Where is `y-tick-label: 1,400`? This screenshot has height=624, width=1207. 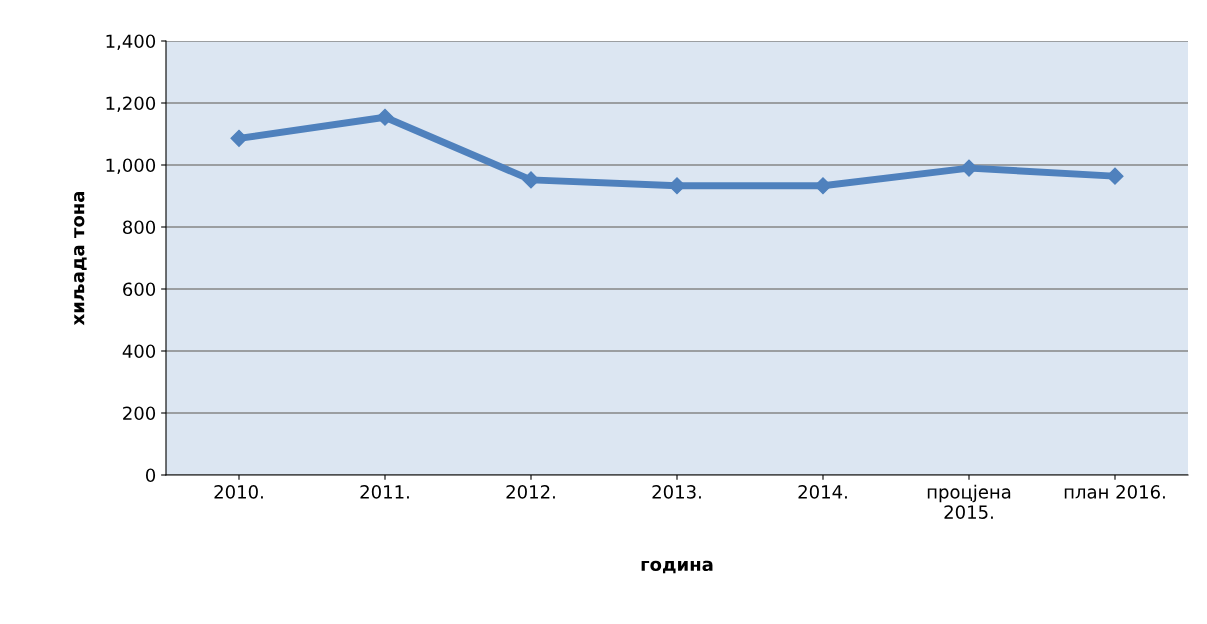
y-tick-label: 1,400 is located at coordinates (131, 42).